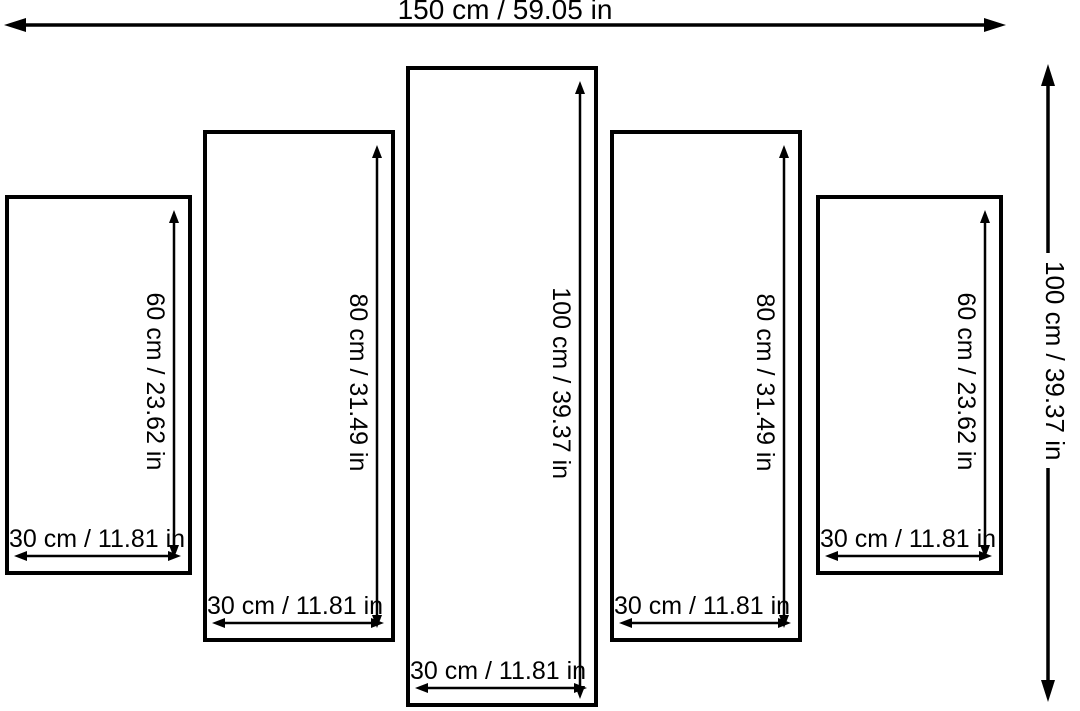 The height and width of the screenshot is (711, 1080). What do you see at coordinates (174, 384) in the screenshot?
I see `panel-1-height-arrow-icon` at bounding box center [174, 384].